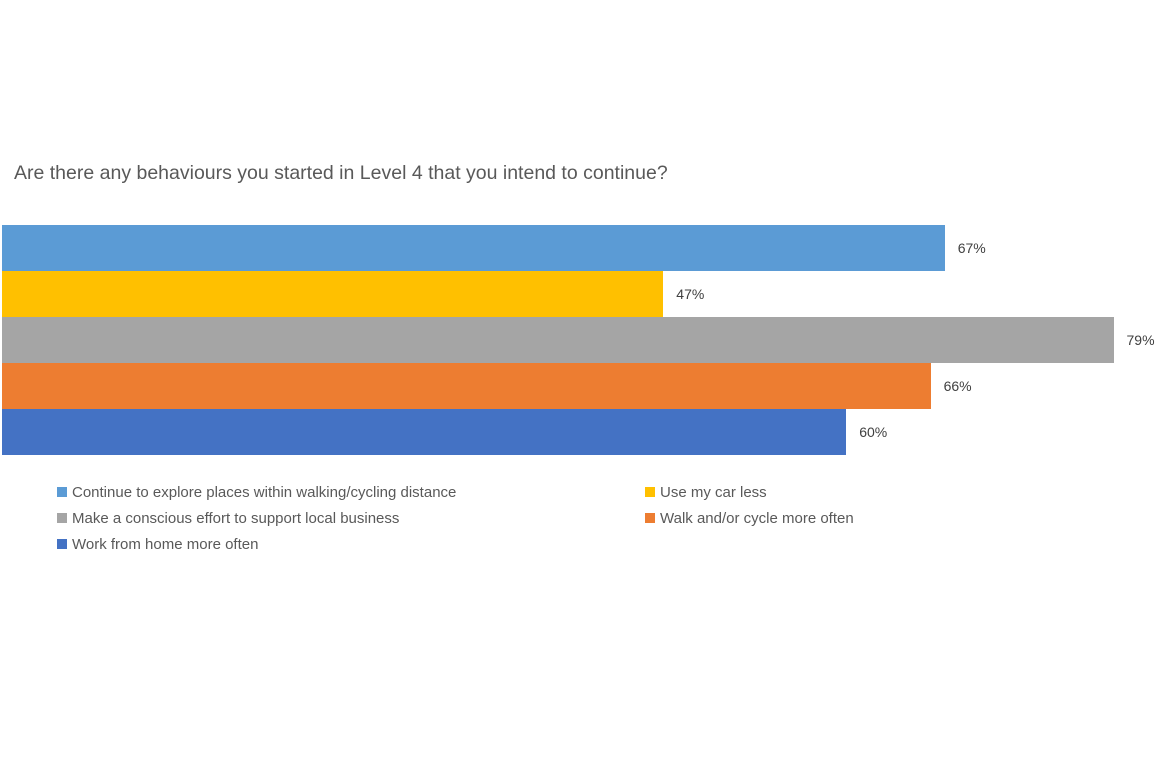  I want to click on legend-item-2: Use my car less, so click(706, 492).